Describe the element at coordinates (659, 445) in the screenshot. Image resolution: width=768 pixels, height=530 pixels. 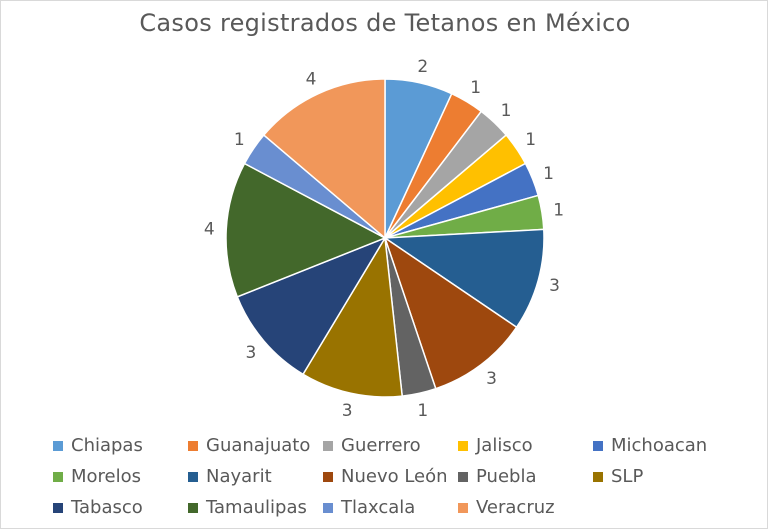
I see `legend-label: Michoacan` at that location.